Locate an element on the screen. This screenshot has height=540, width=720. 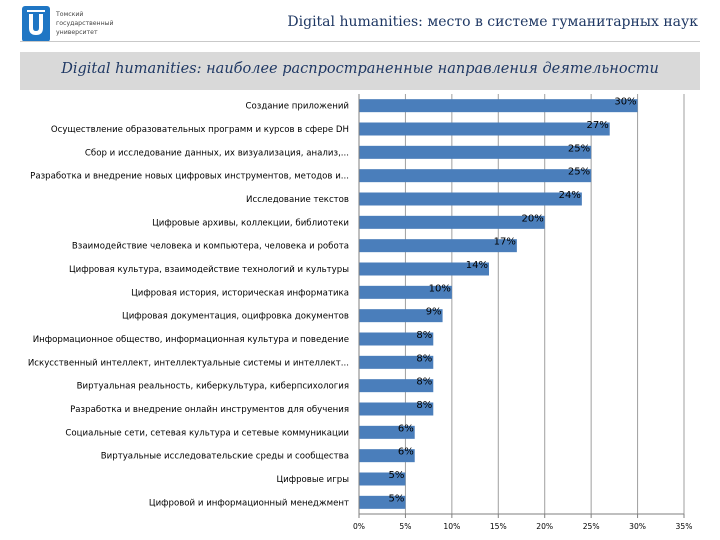
data-label: 30% is located at coordinates (625, 102).